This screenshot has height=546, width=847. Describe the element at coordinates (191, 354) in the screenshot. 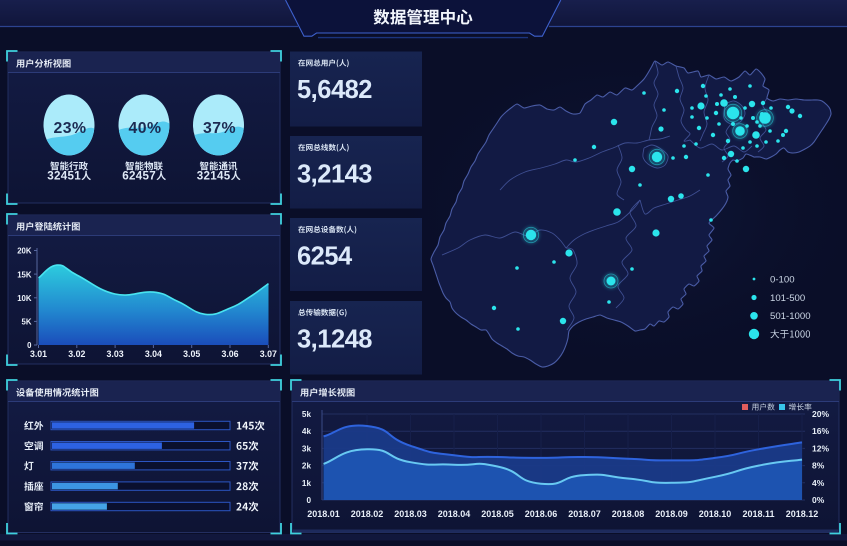

I see `svg-text: 3.05` at that location.